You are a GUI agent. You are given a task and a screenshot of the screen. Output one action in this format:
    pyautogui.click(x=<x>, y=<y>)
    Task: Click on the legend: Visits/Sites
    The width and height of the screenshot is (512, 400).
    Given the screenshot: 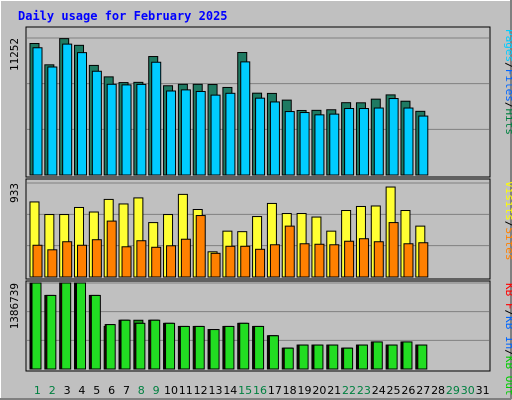 What is the action you would take?
    pyautogui.click(x=507, y=221)
    